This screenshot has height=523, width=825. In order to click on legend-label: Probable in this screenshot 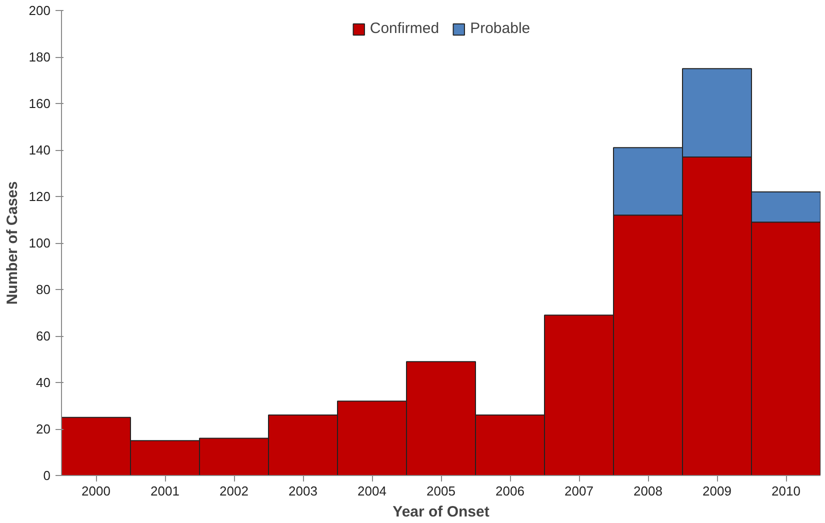, I will do `click(500, 28)`.